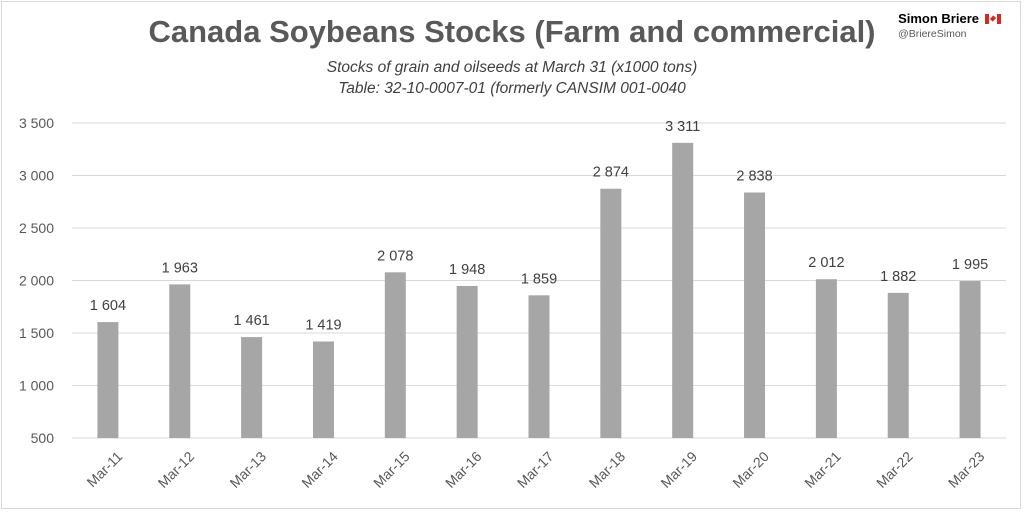 Image resolution: width=1024 pixels, height=512 pixels. What do you see at coordinates (176, 469) in the screenshot?
I see `x-tick-label: Mar-12` at bounding box center [176, 469].